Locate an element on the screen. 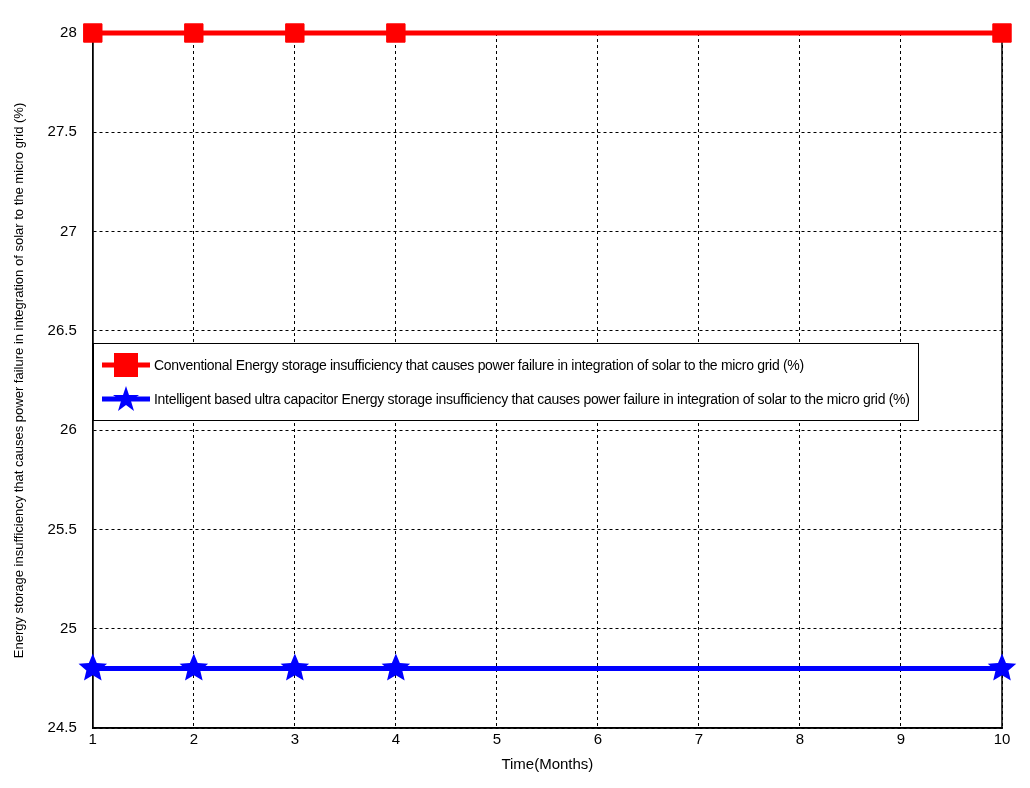 The height and width of the screenshot is (788, 1030). y-tick-label: 25 is located at coordinates (68, 627).